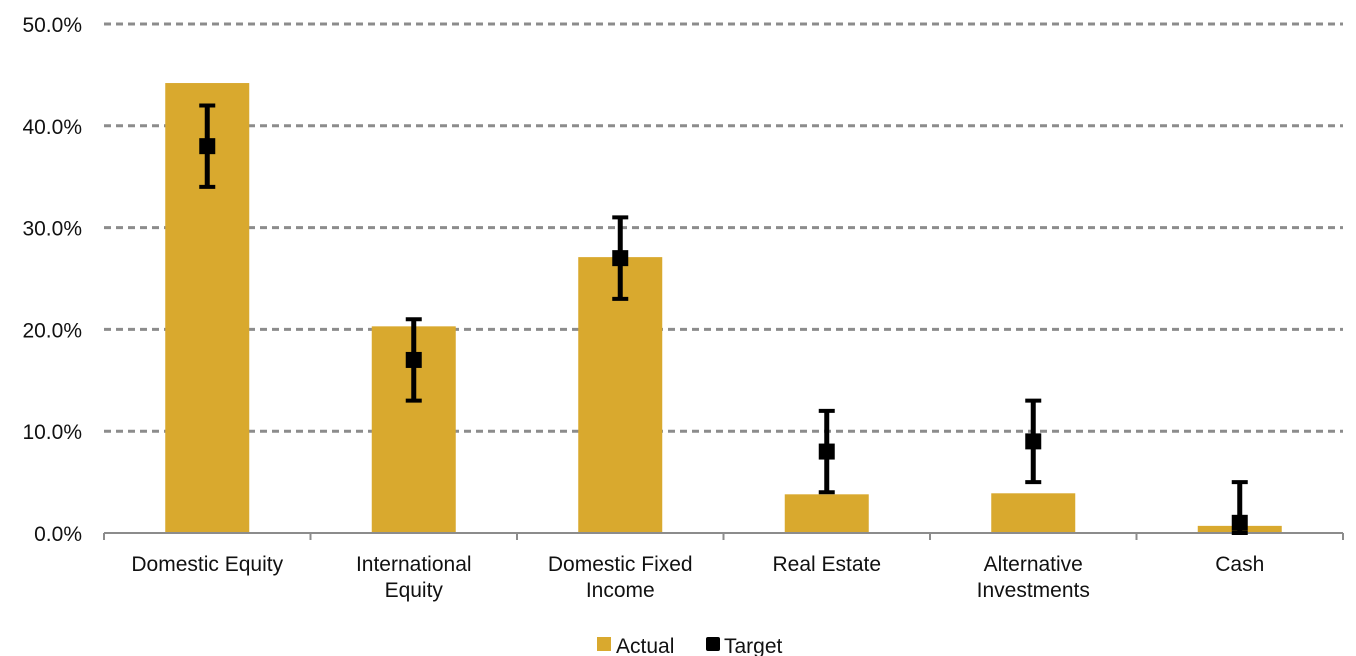 This screenshot has width=1356, height=656. What do you see at coordinates (52, 330) in the screenshot?
I see `y-tick-label: 20.0%` at bounding box center [52, 330].